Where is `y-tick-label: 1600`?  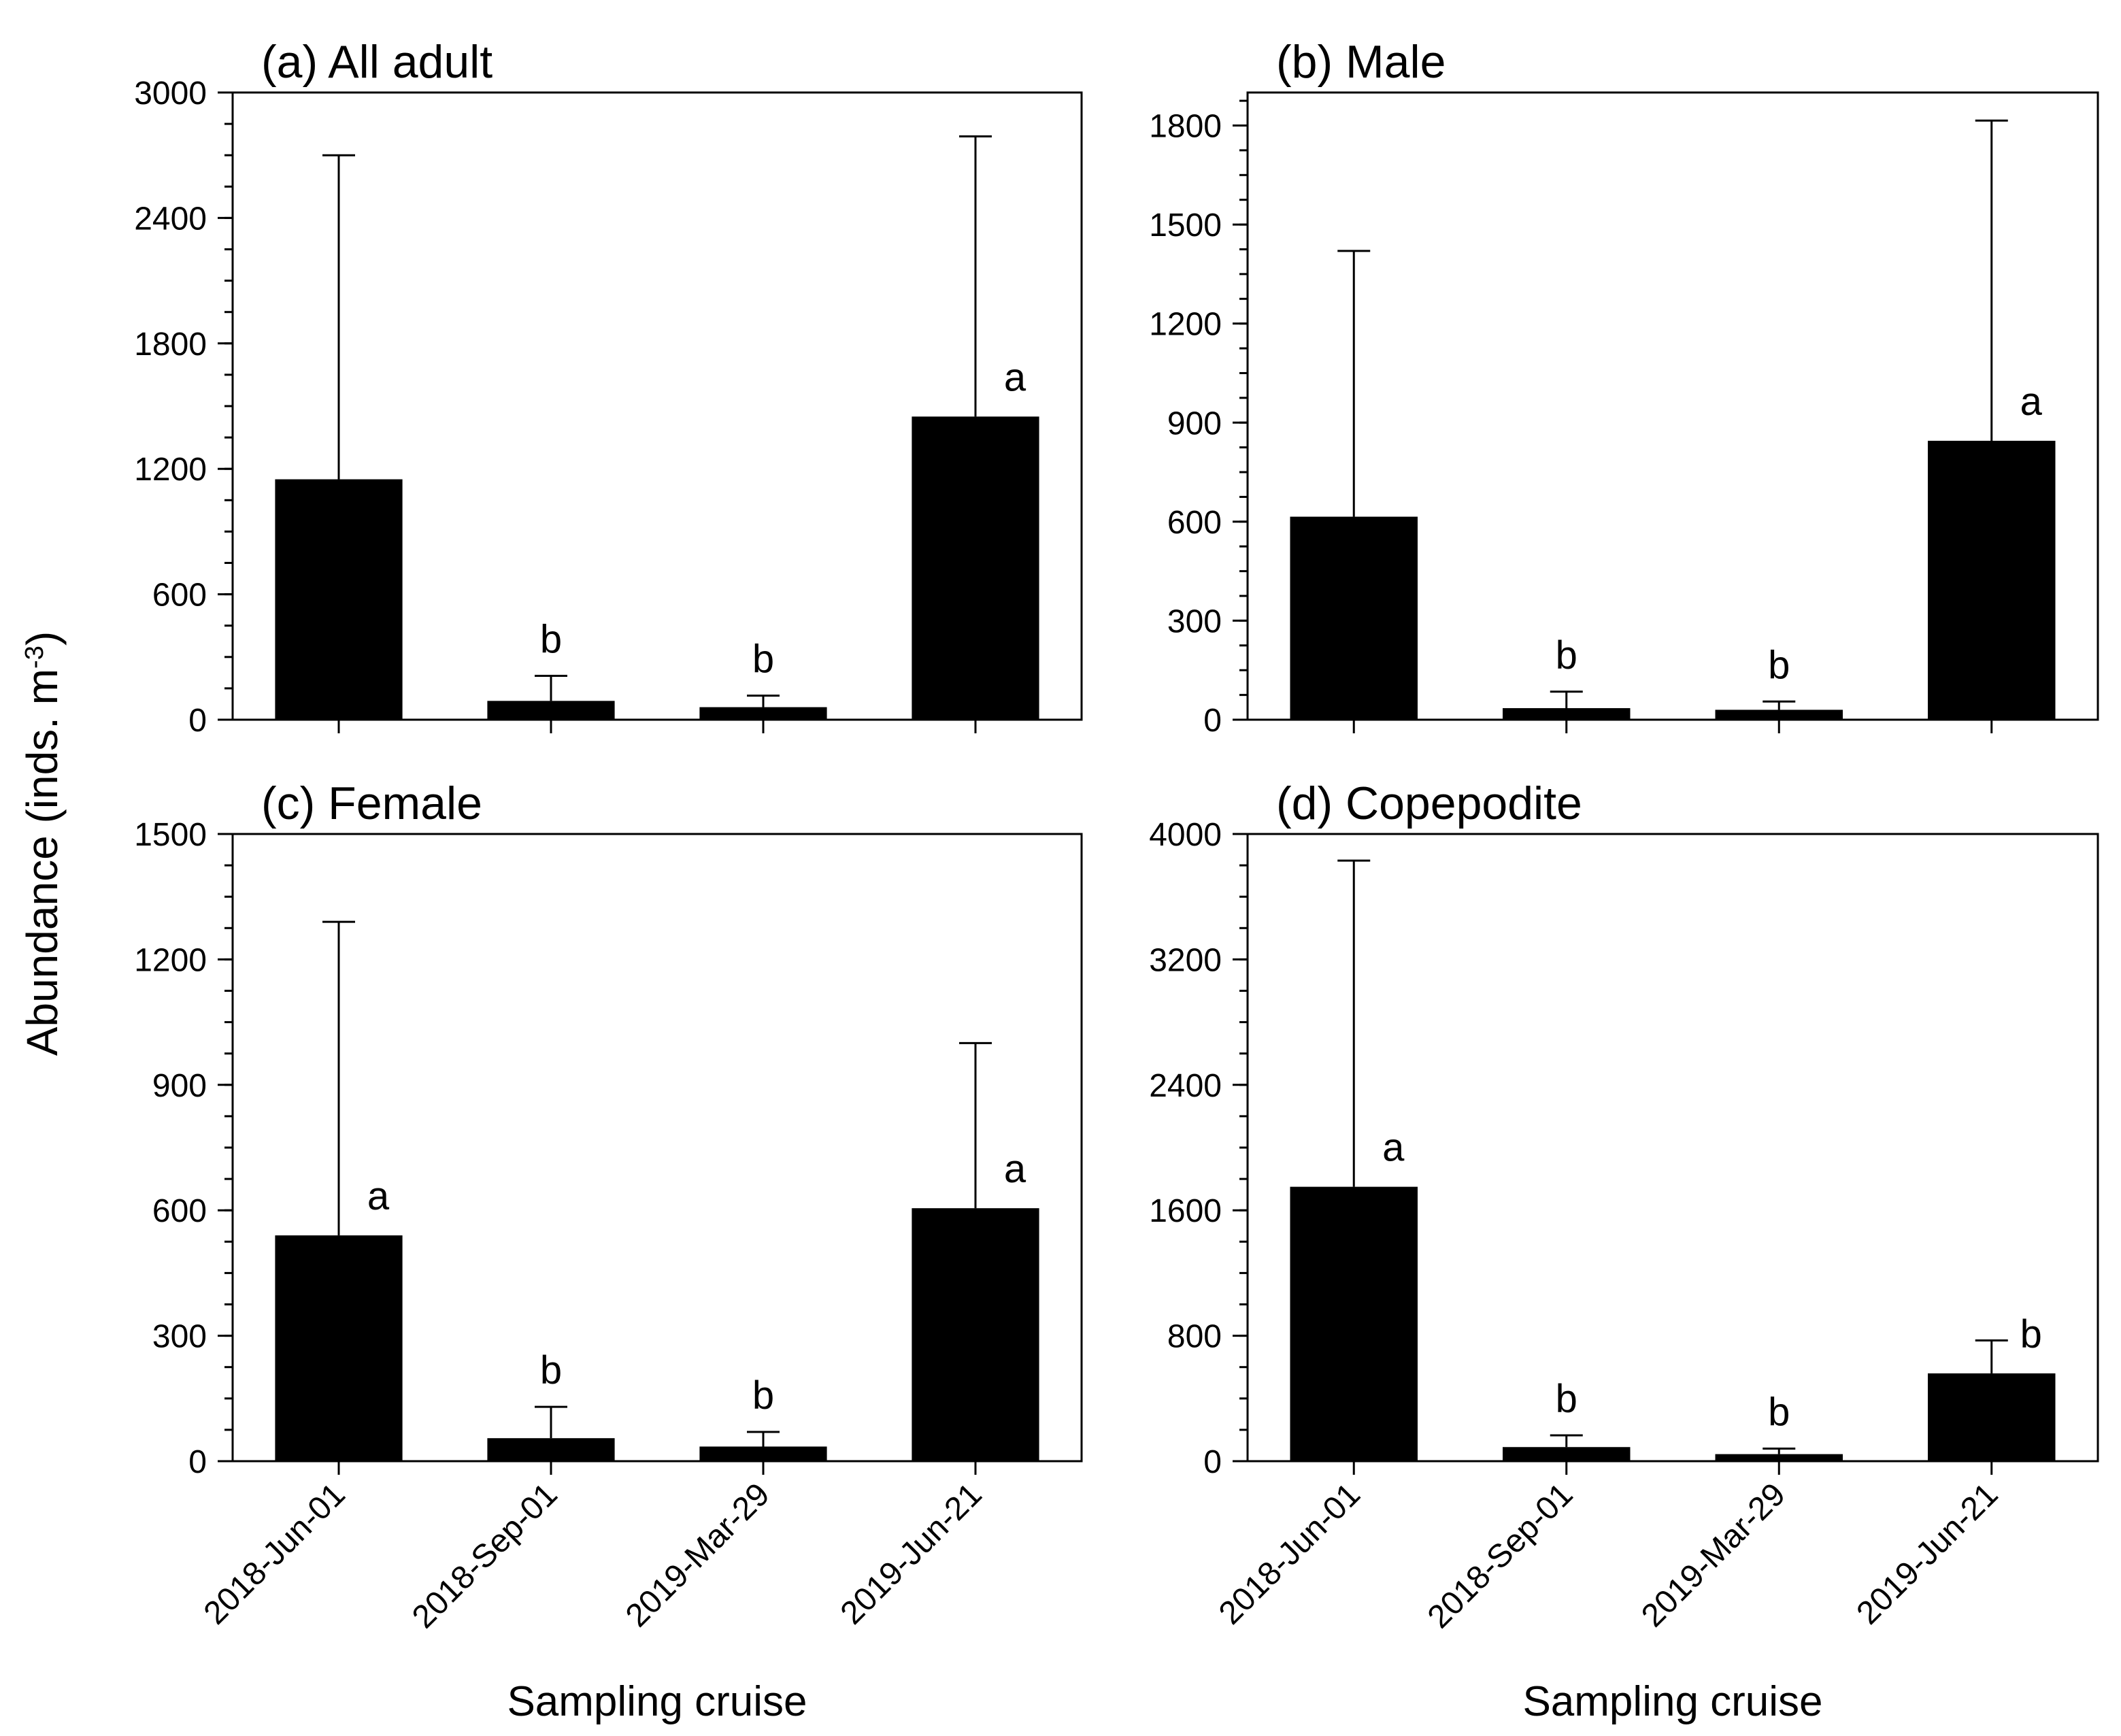
y-tick-label: 1600 is located at coordinates (1185, 1211).